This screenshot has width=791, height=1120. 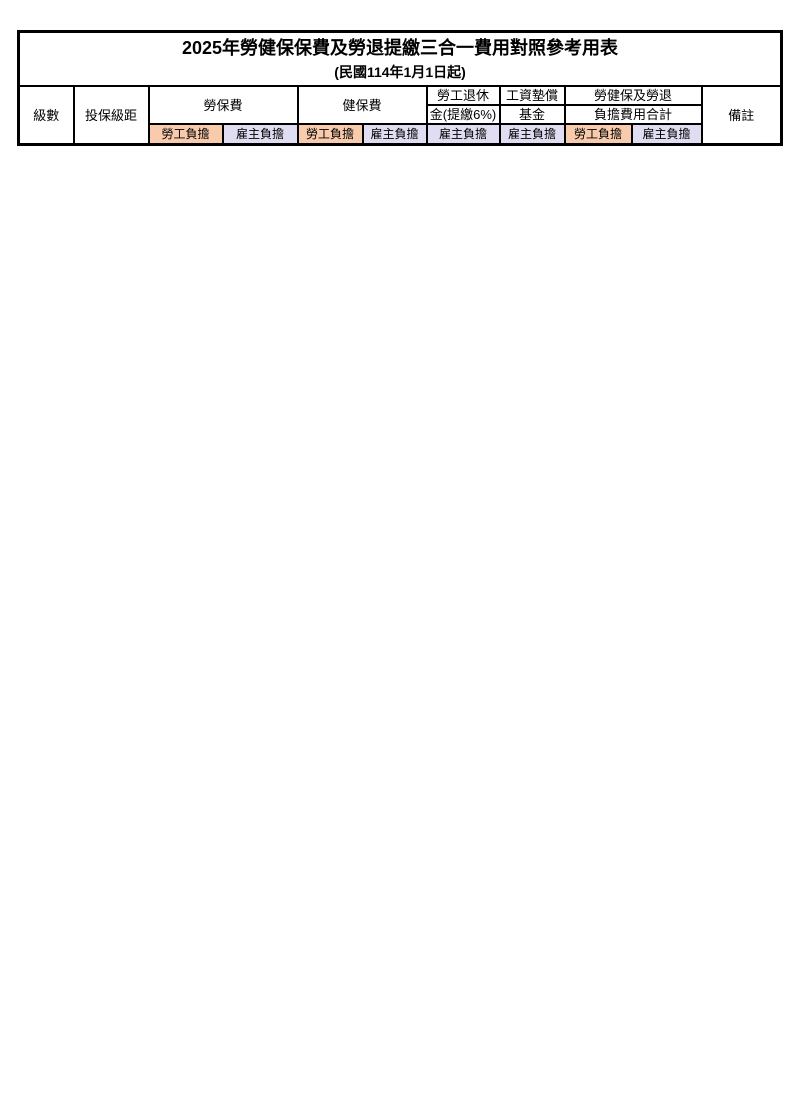 I want to click on header-labor-employer: 雇主負擔, so click(x=260, y=134).